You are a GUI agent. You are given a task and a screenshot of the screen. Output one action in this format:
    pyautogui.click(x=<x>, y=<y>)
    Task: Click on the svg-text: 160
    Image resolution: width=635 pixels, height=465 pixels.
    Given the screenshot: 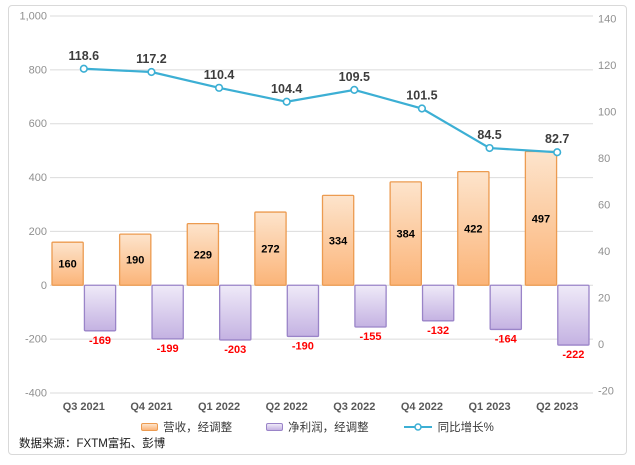 What is the action you would take?
    pyautogui.click(x=67, y=265)
    